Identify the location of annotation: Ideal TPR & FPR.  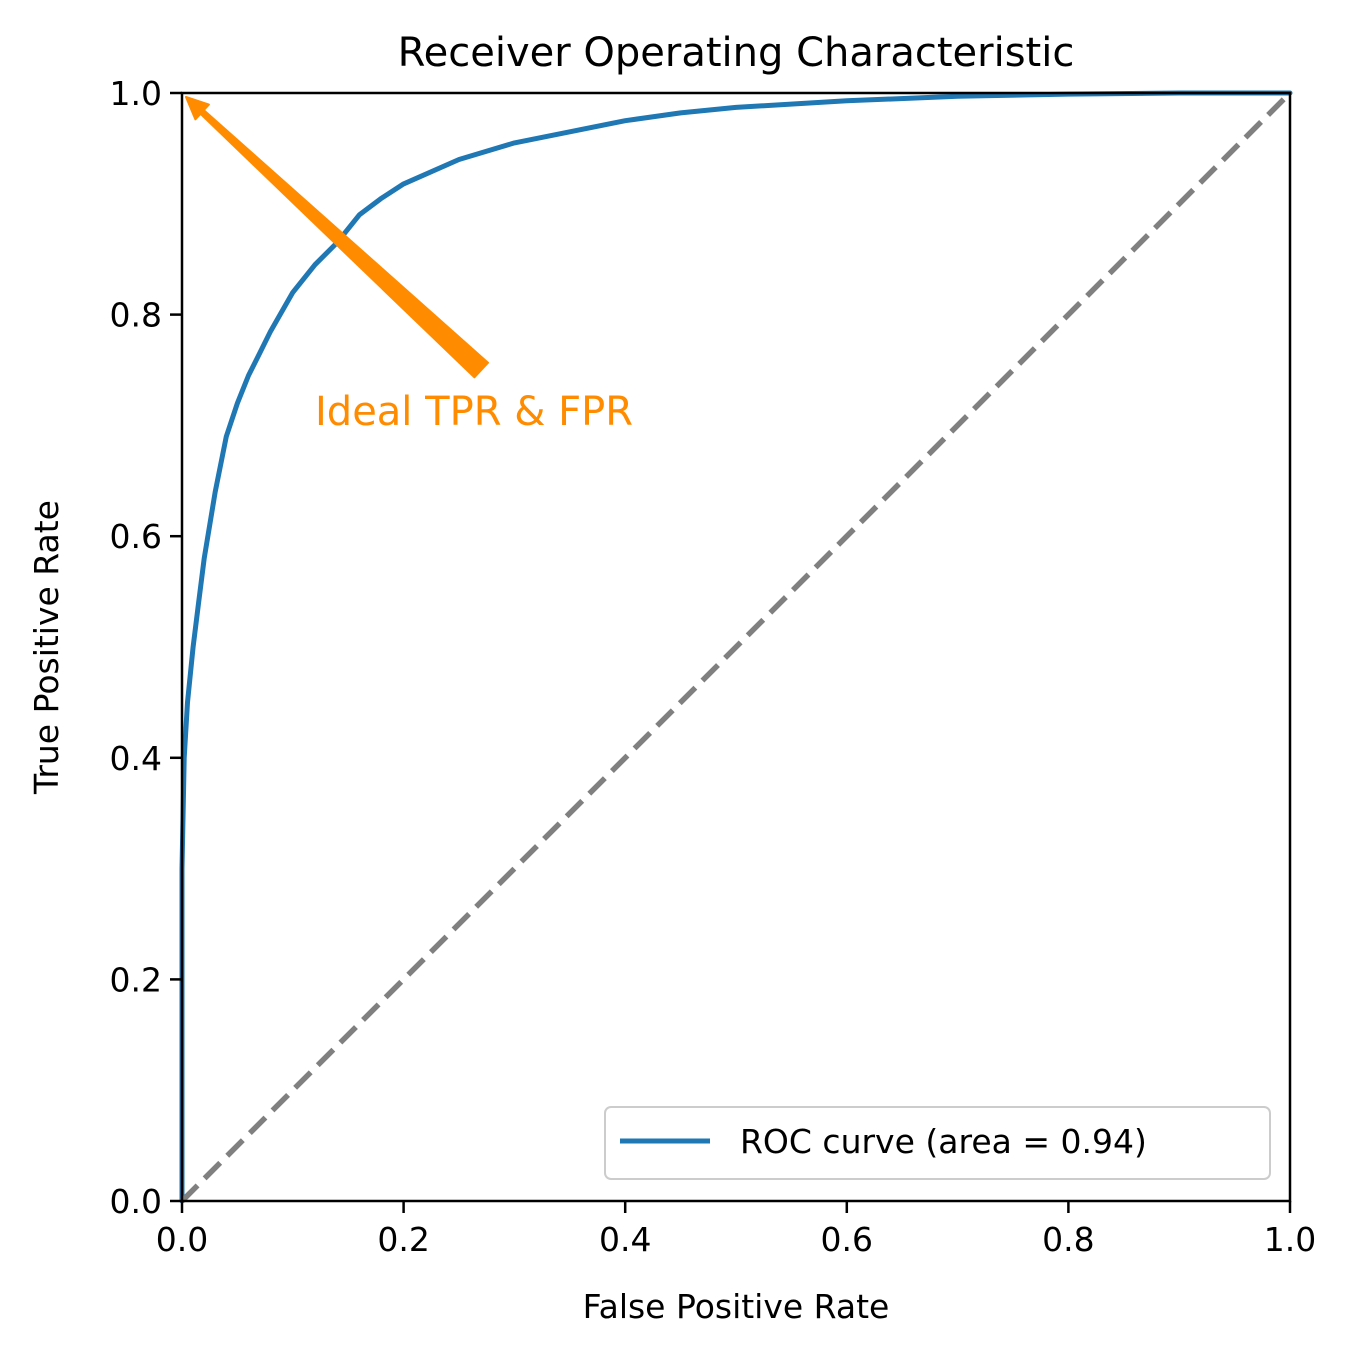
(409, 265).